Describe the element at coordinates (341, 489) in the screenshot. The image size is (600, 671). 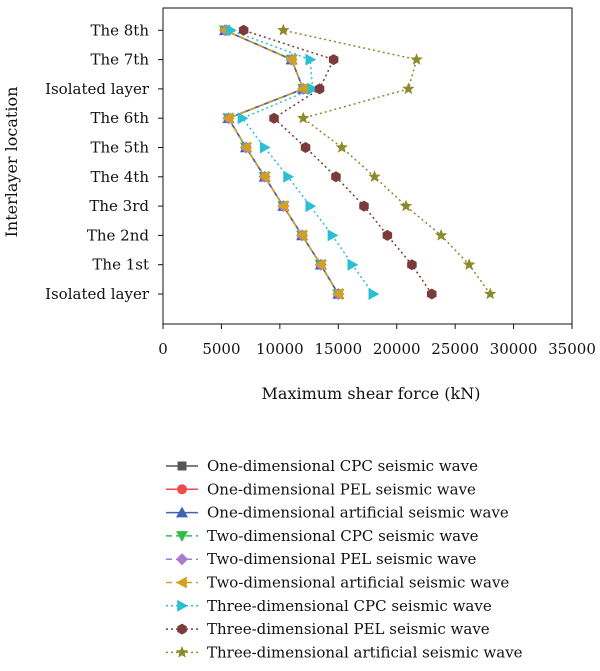
I see `legend-label: One-dimensional PEL seismic wave` at that location.